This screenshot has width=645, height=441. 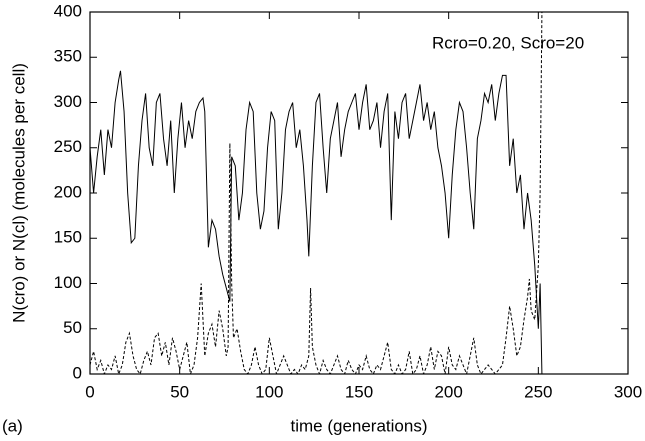 I want to click on x-tick-label: 300, so click(x=628, y=391).